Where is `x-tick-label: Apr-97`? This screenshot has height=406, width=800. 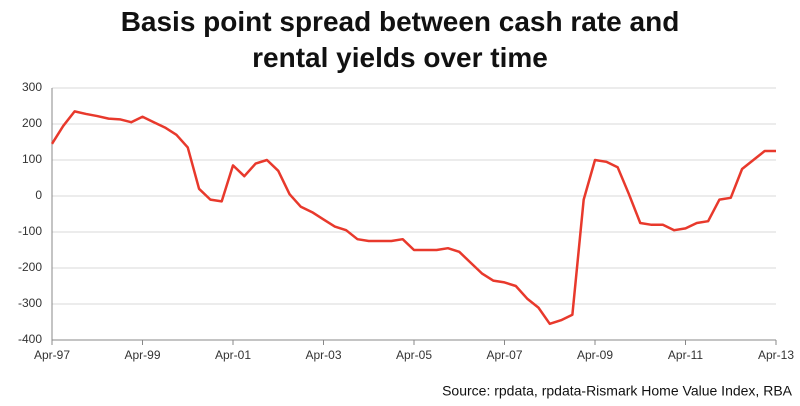
x-tick-label: Apr-97 is located at coordinates (52, 355).